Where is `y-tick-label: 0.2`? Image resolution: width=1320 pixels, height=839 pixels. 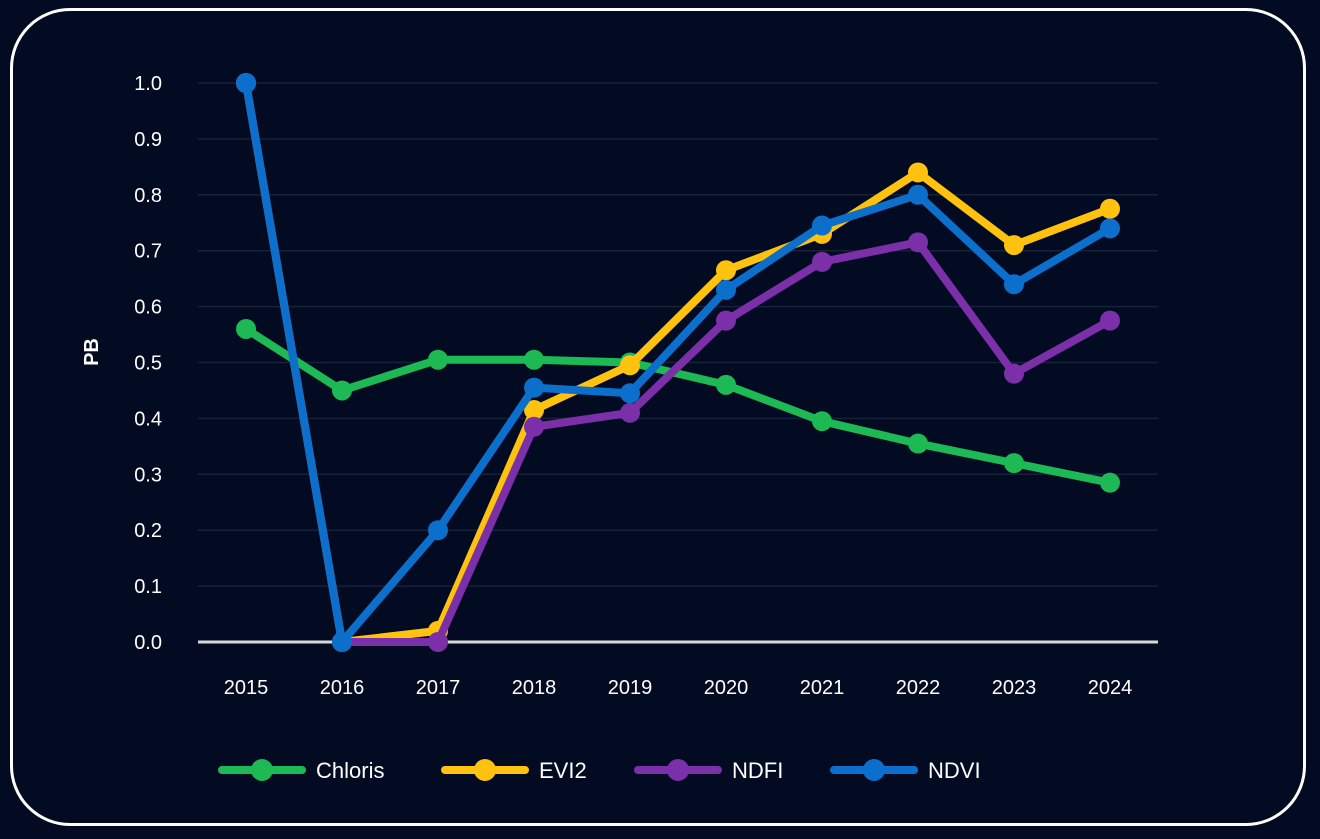
y-tick-label: 0.2 is located at coordinates (148, 531).